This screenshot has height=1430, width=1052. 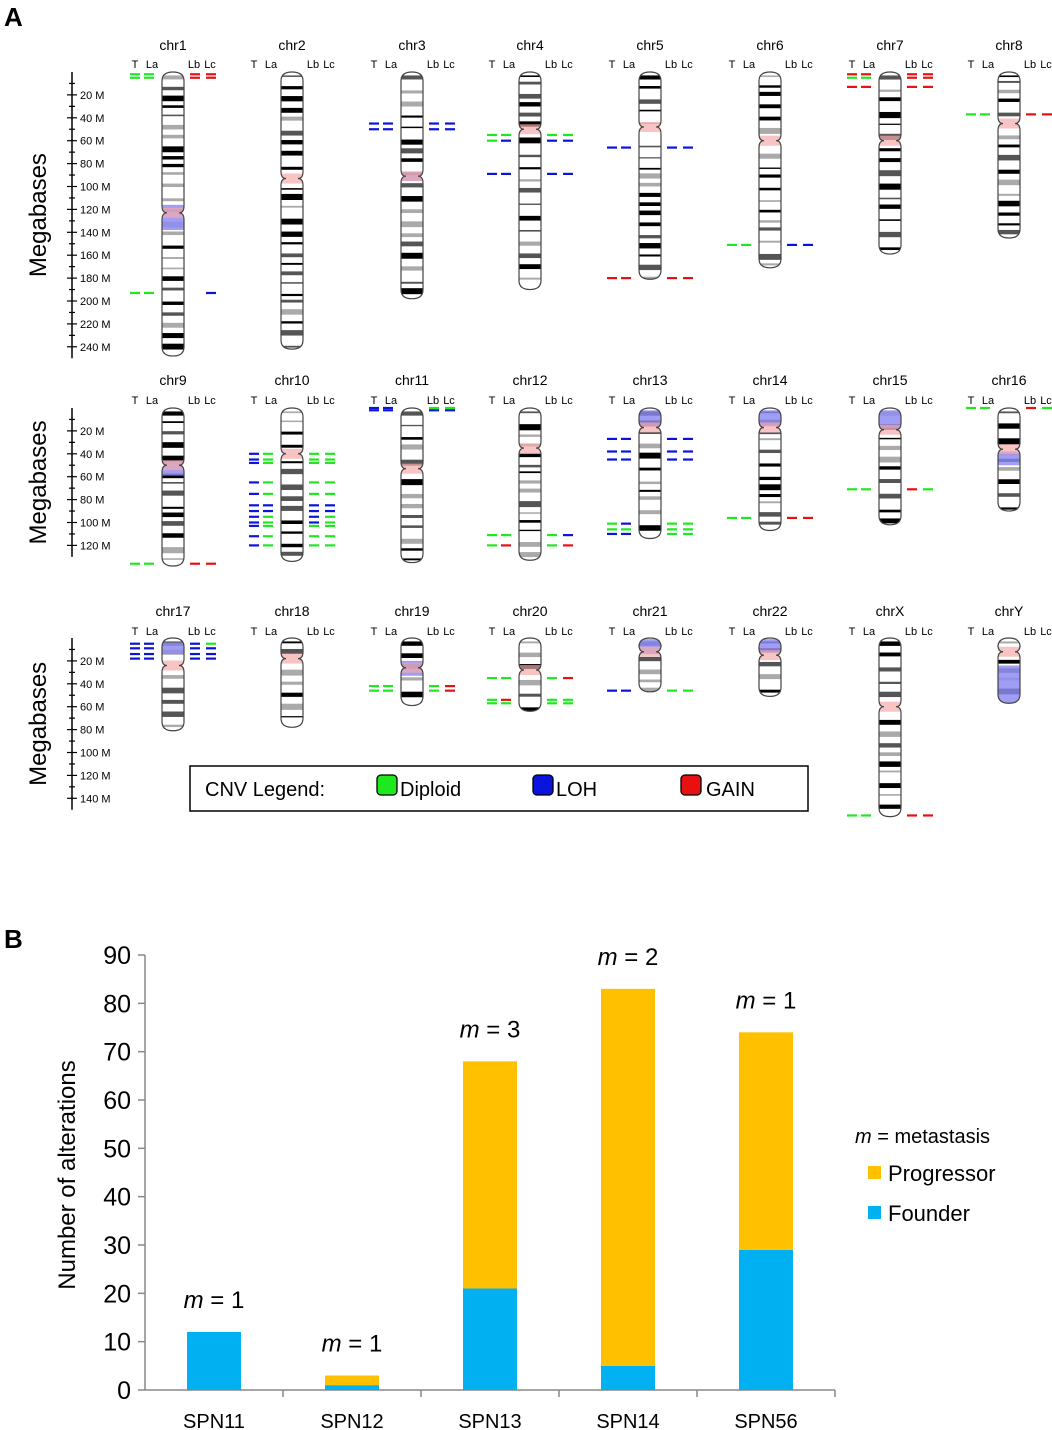 I want to click on y-tick-label: 30, so click(x=117, y=1246).